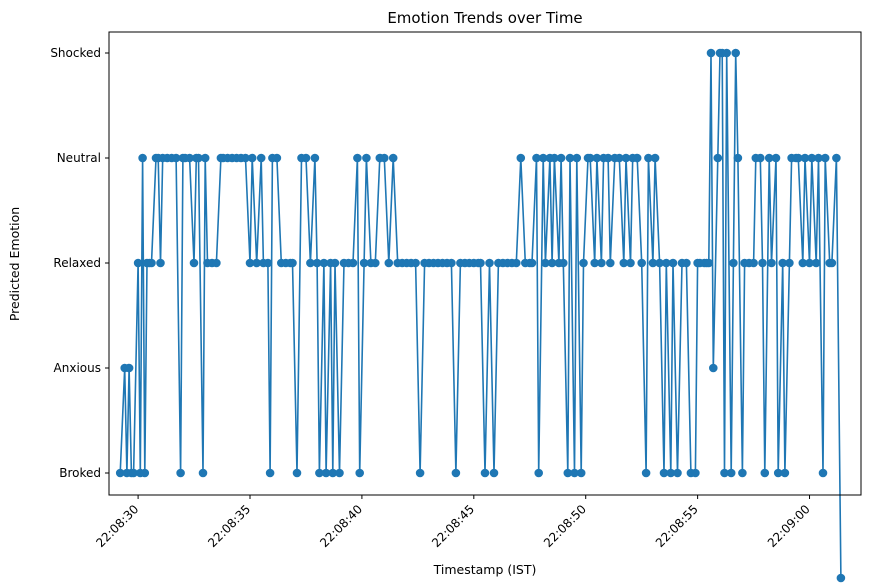  I want to click on chart-title: Emotion Trends over Time, so click(484, 18).